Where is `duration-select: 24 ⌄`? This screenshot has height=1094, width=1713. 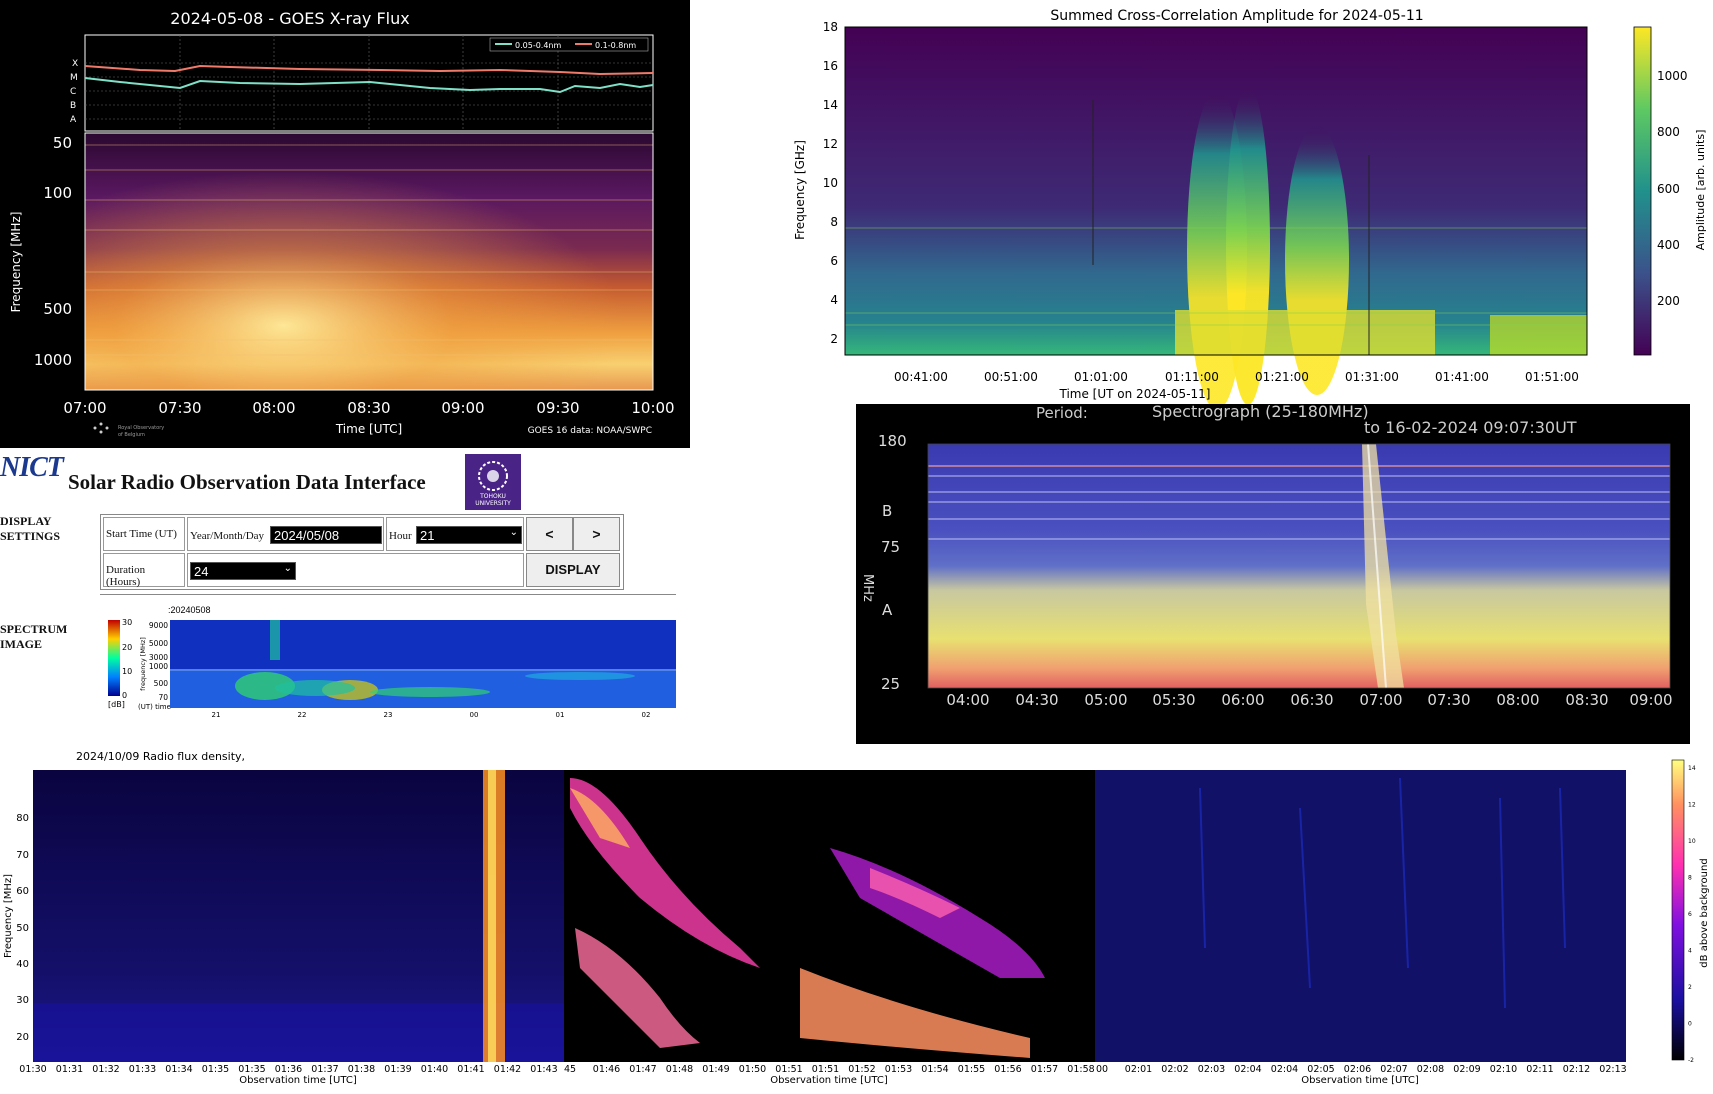
duration-select: 24 ⌄ is located at coordinates (243, 571).